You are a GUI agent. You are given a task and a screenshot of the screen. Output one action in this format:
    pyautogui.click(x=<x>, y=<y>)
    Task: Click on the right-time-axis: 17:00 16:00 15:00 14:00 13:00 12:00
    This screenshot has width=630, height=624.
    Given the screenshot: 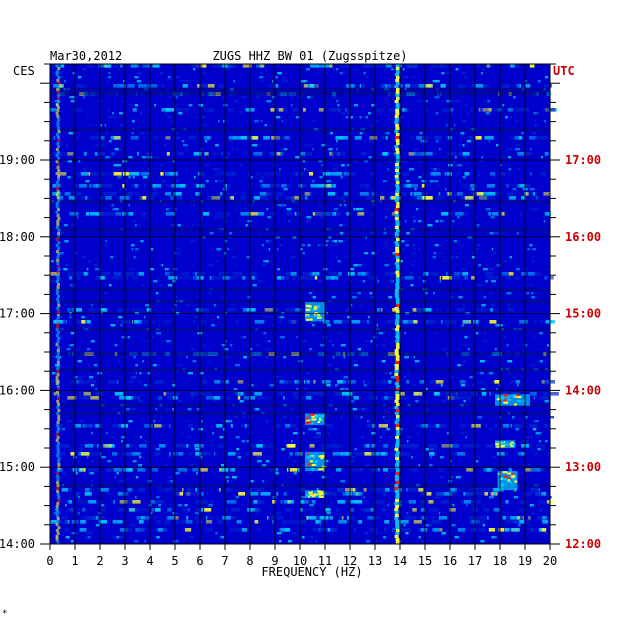 What is the action you would take?
    pyautogui.click(x=575, y=307)
    